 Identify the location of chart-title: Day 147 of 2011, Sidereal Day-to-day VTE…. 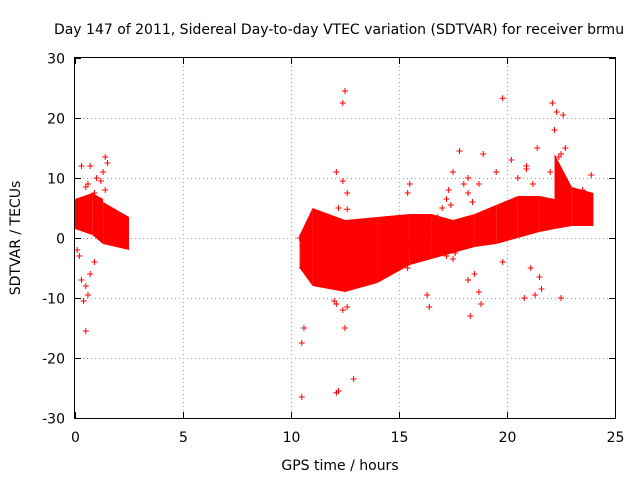
(339, 30).